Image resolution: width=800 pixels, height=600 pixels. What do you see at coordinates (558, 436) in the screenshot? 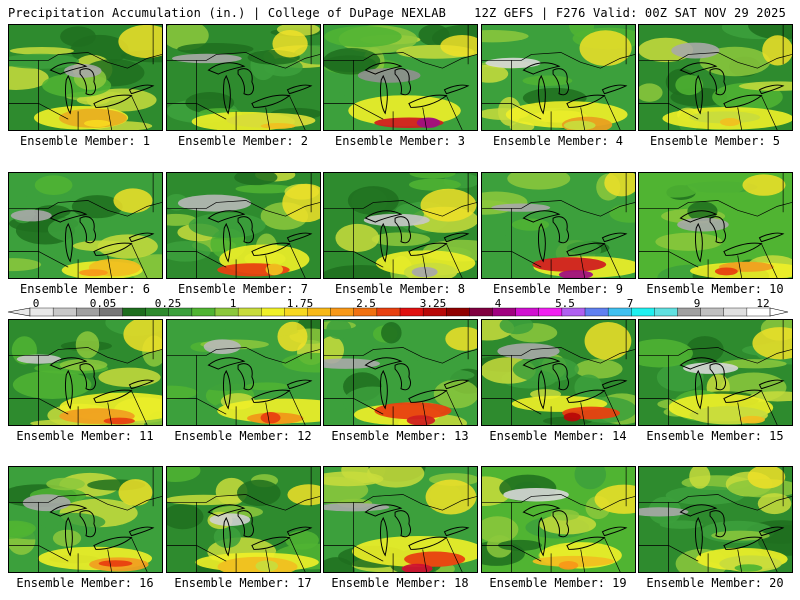
I see `ensemble-member-caption: Ensemble Member: 14` at bounding box center [558, 436].